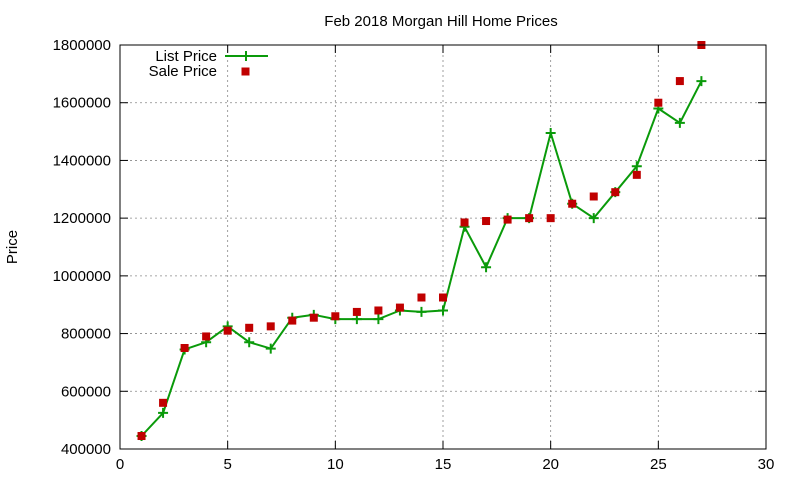  Describe the element at coordinates (183, 71) in the screenshot. I see `legend-label-sale-price: Sale Price` at that location.